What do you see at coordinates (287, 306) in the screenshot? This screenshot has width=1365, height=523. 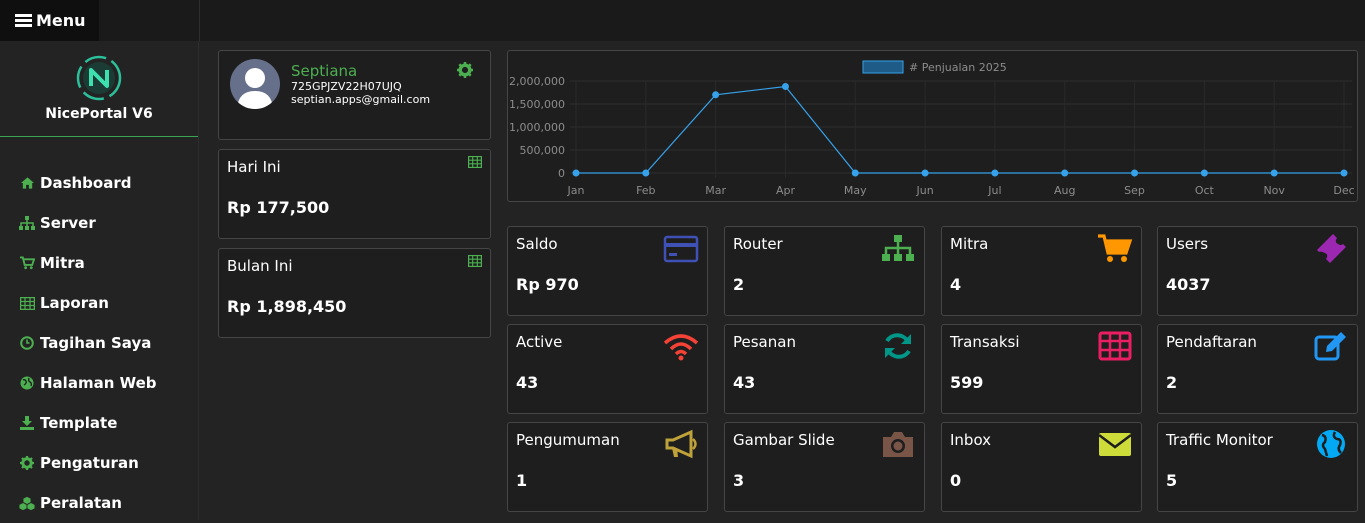 I see `month-value: Rp 1,898,450` at bounding box center [287, 306].